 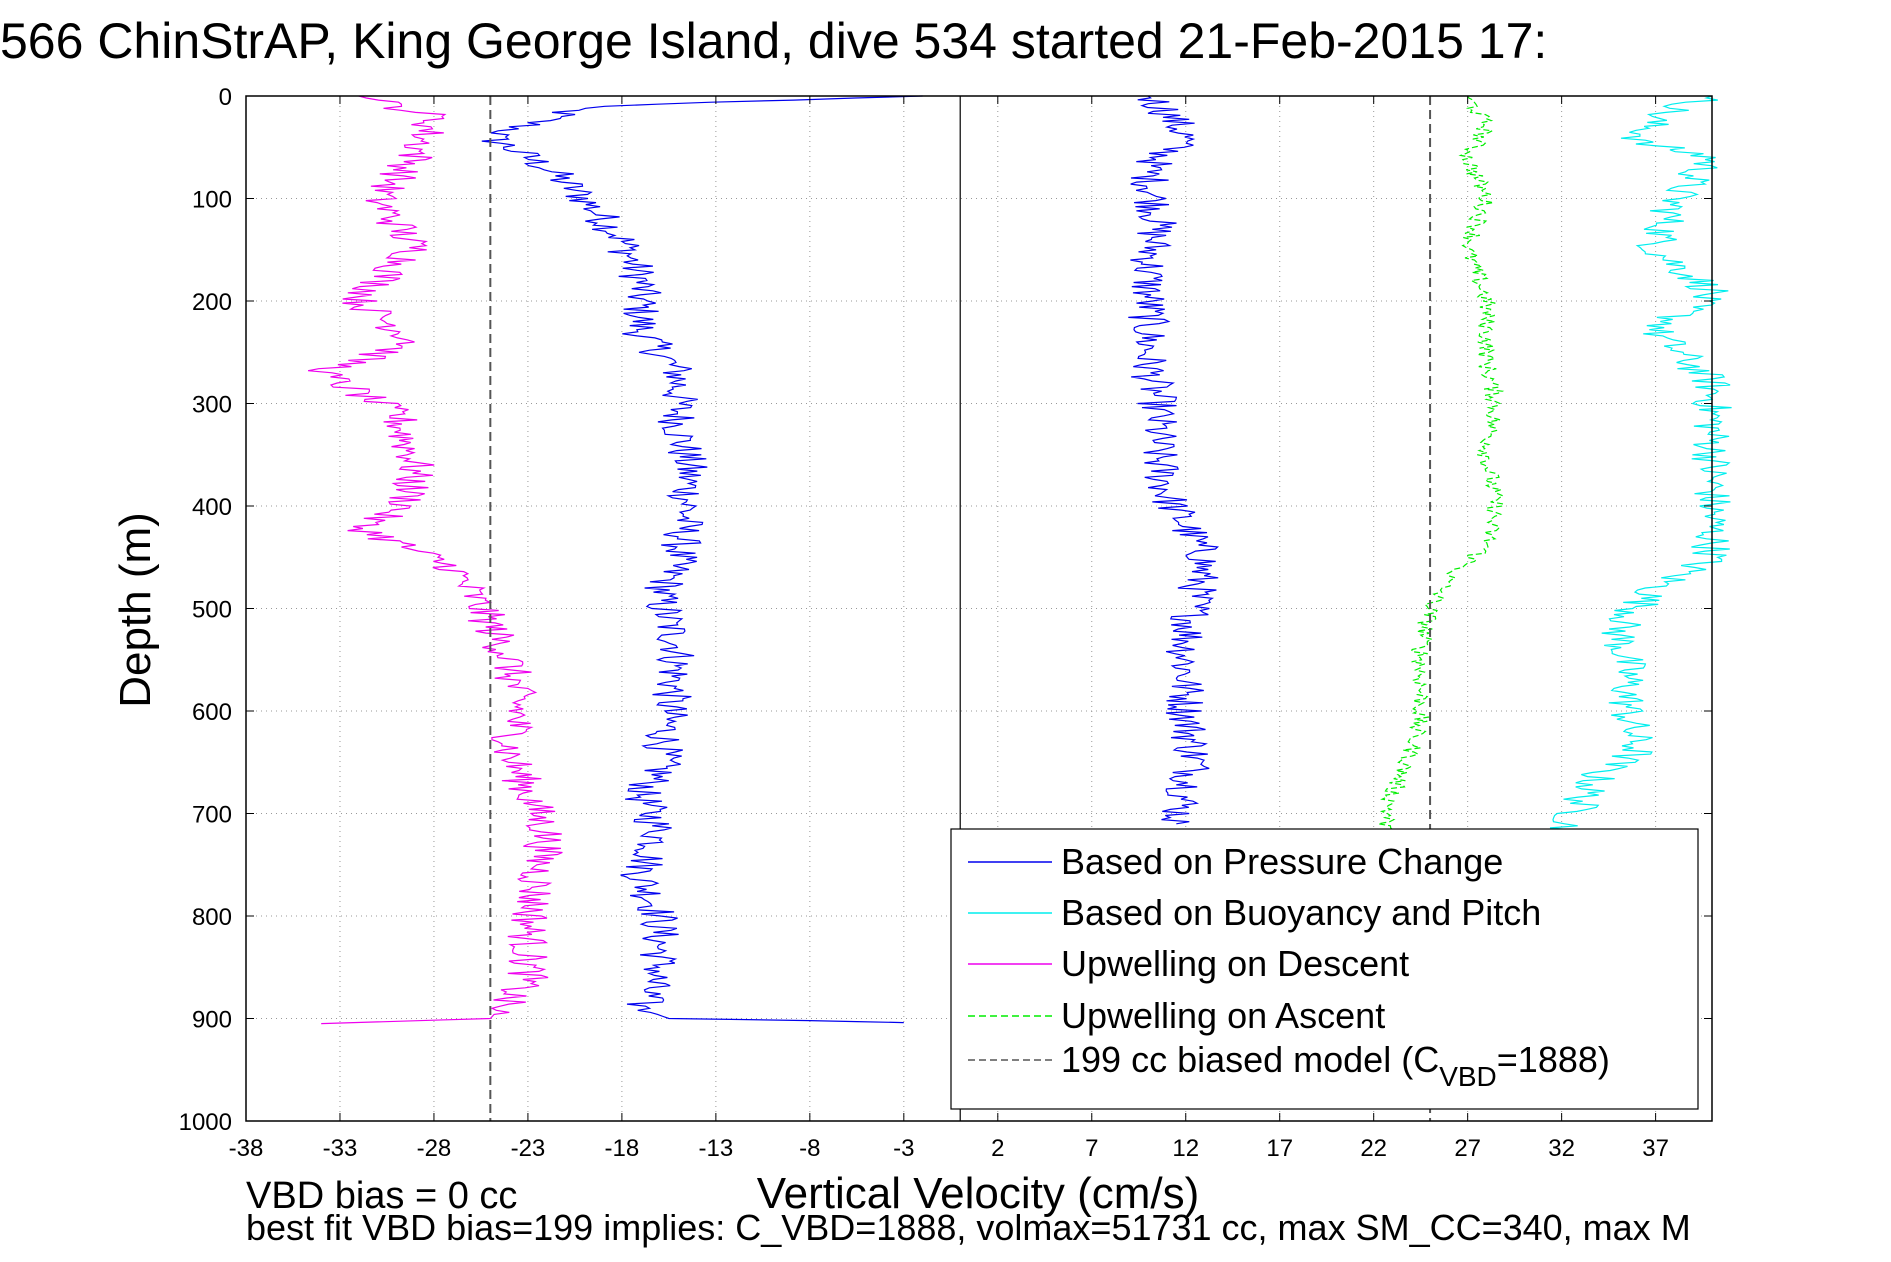 What do you see at coordinates (622, 1148) in the screenshot?
I see `x-tick-label: -18` at bounding box center [622, 1148].